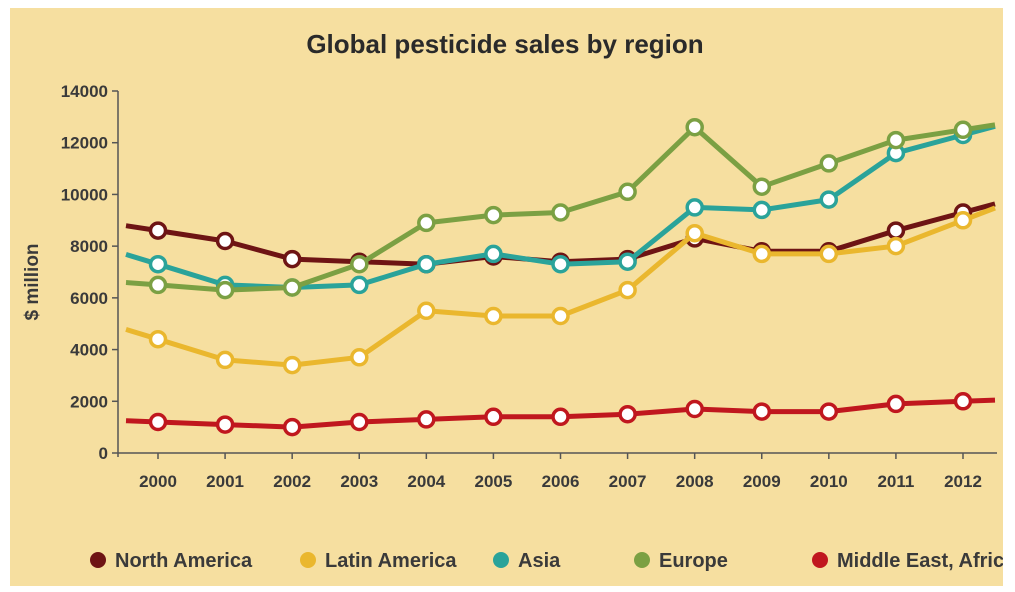  Describe the element at coordinates (84, 143) in the screenshot. I see `y-tick-label: 12000` at that location.